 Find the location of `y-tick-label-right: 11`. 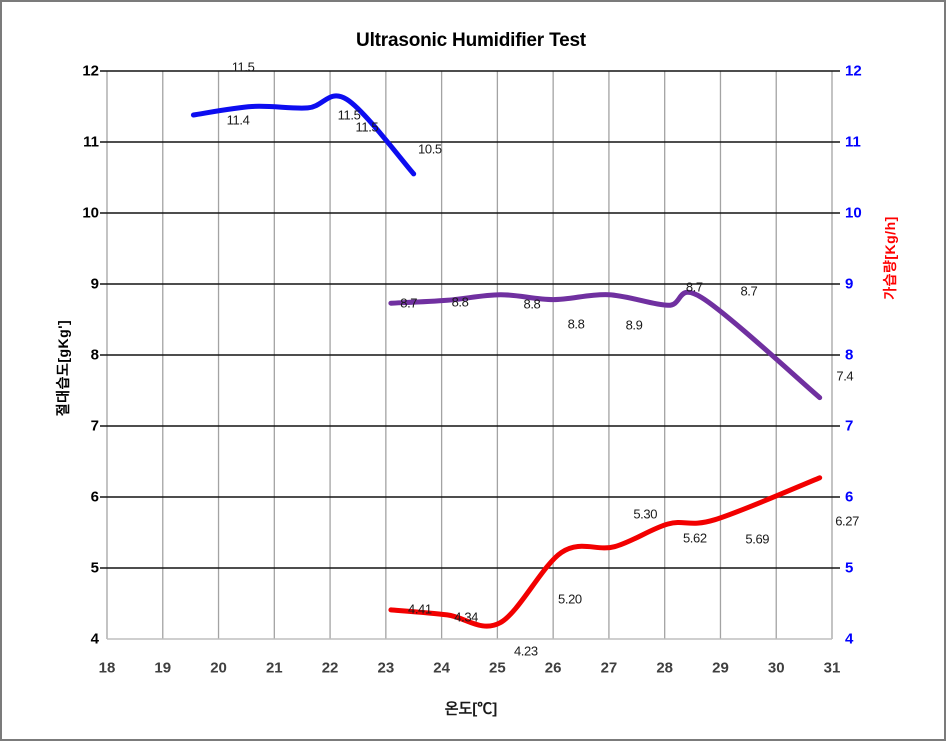

y-tick-label-right: 11 is located at coordinates (853, 142).